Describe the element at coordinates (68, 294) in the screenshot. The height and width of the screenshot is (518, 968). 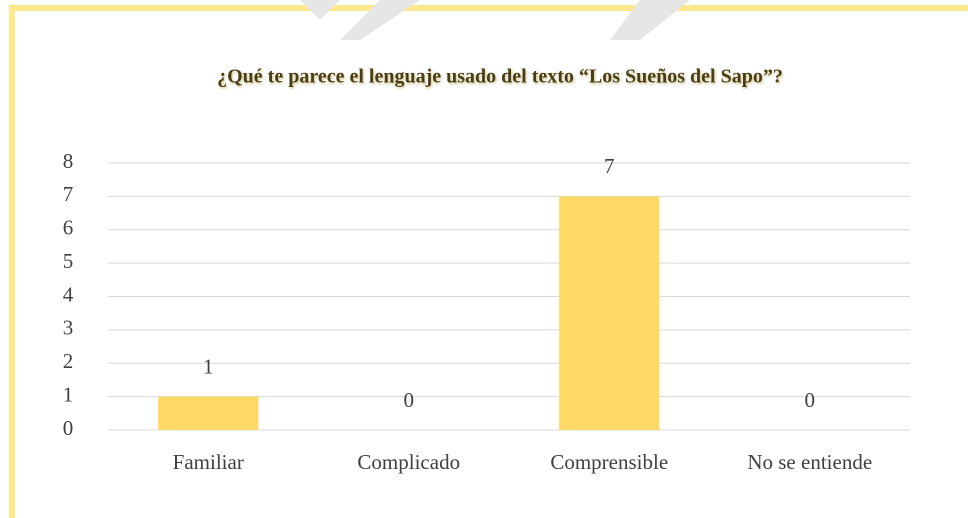
I see `y-tick-label: 4` at that location.